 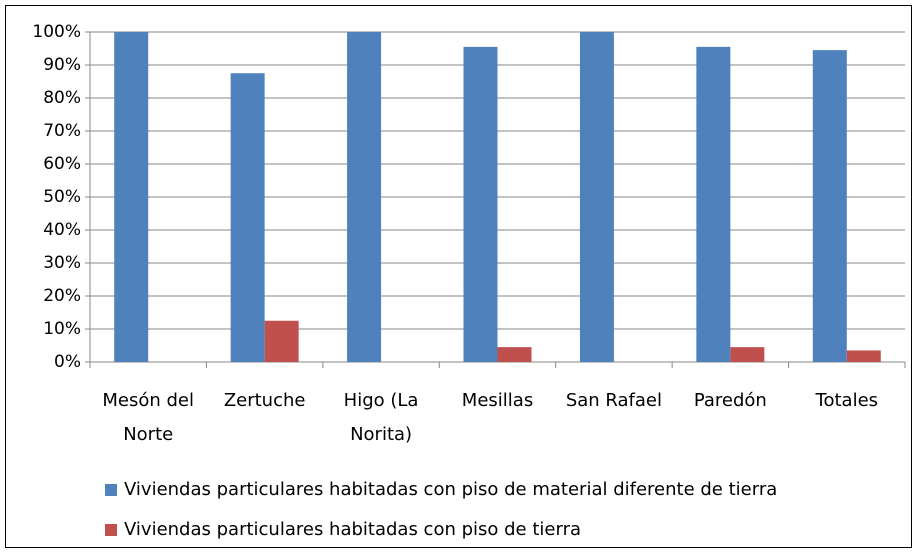 What do you see at coordinates (730, 400) in the screenshot?
I see `x-tick-label: Paredón` at bounding box center [730, 400].